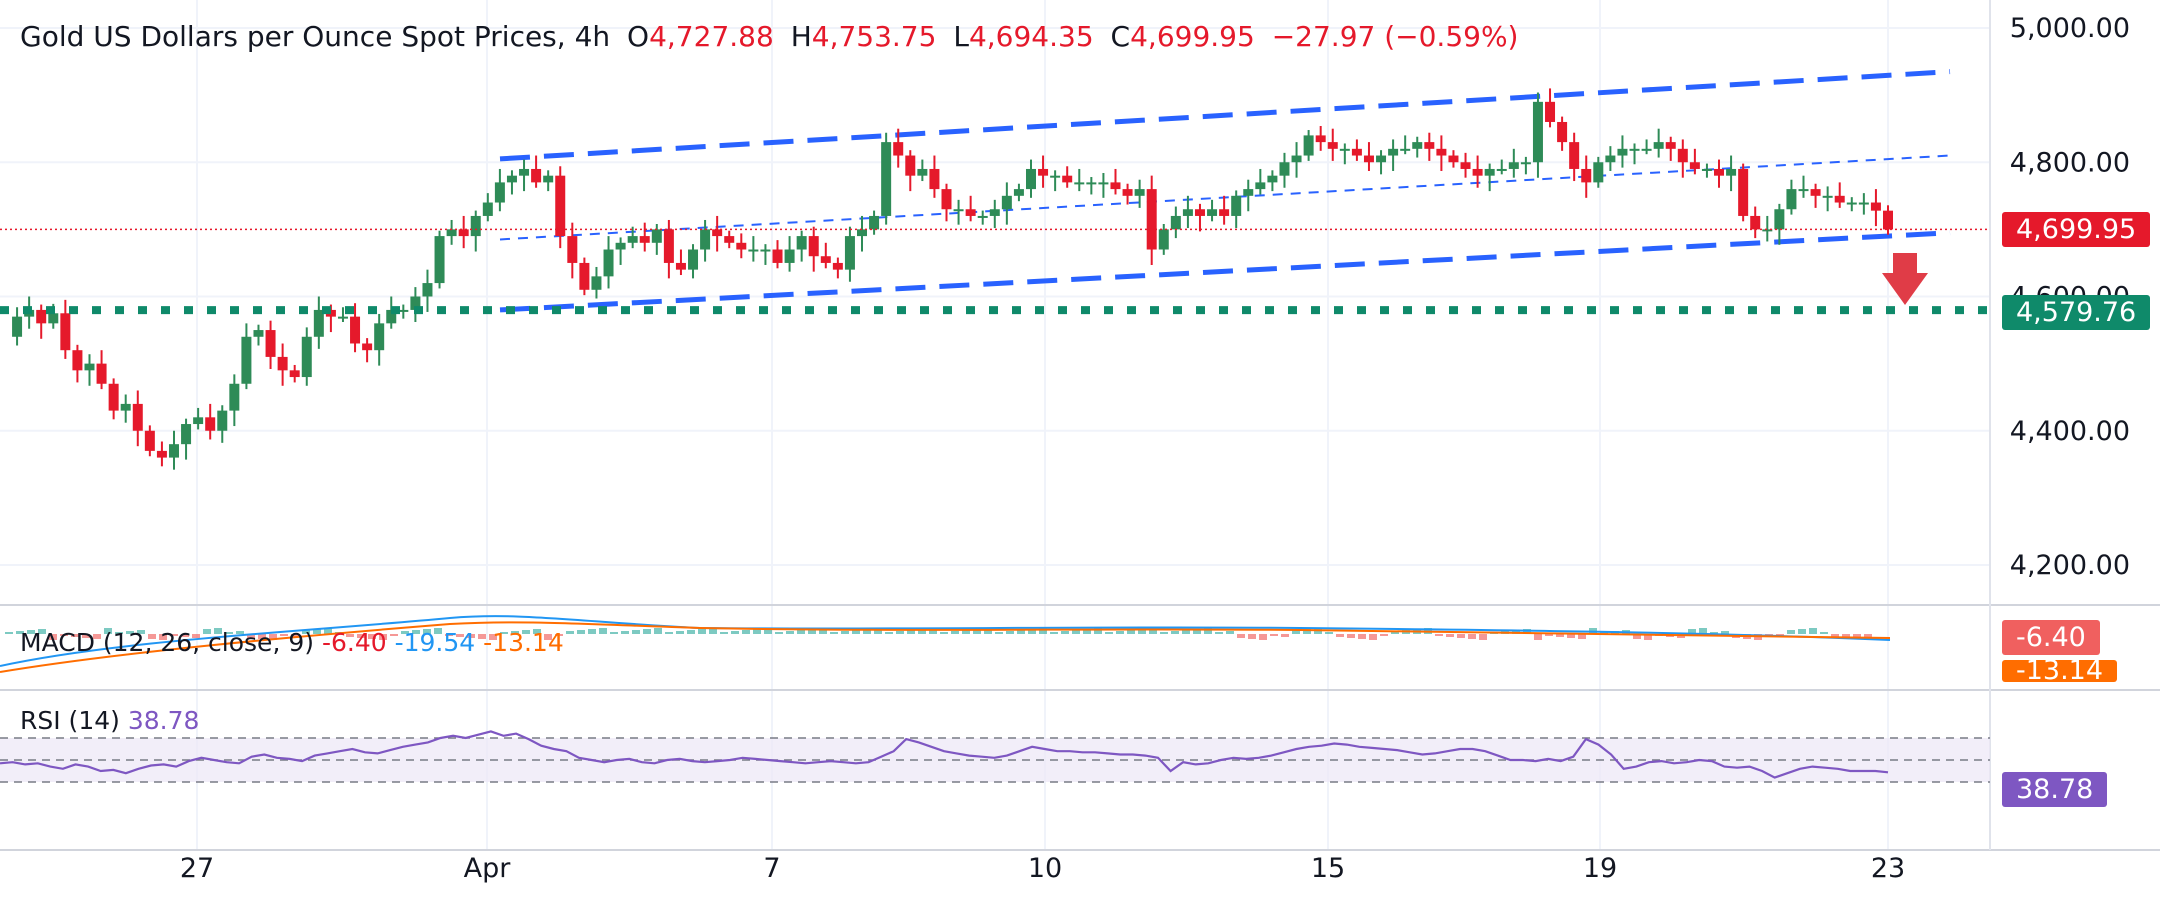 The image size is (2160, 901). I want to click on time-axis: 27 Apr 7 10 15 19 23, so click(1042, 868).